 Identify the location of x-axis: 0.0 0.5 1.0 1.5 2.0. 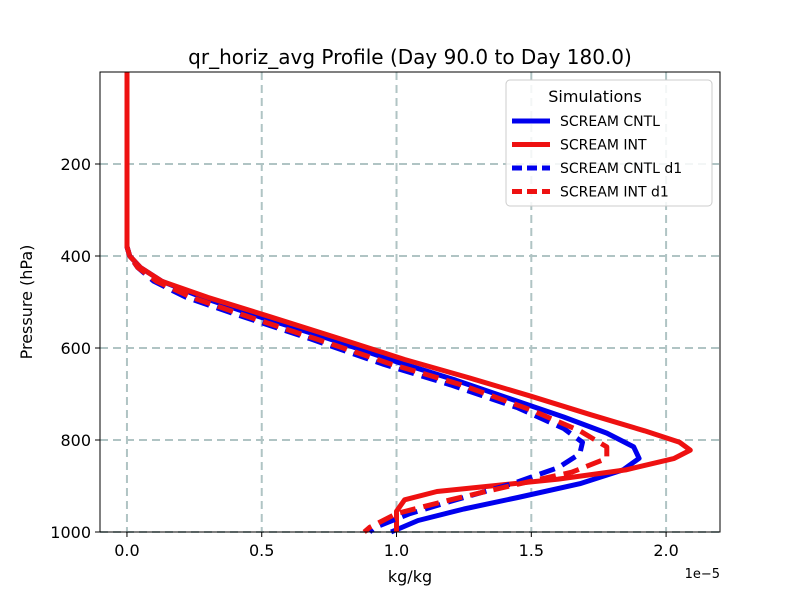
(396, 546).